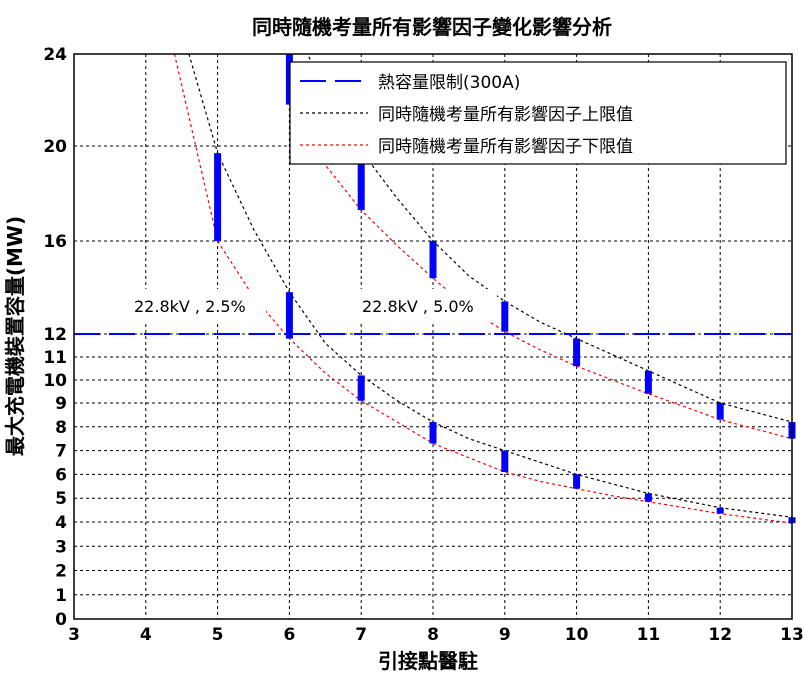  Describe the element at coordinates (433, 635) in the screenshot. I see `x-tick-label: 8` at that location.